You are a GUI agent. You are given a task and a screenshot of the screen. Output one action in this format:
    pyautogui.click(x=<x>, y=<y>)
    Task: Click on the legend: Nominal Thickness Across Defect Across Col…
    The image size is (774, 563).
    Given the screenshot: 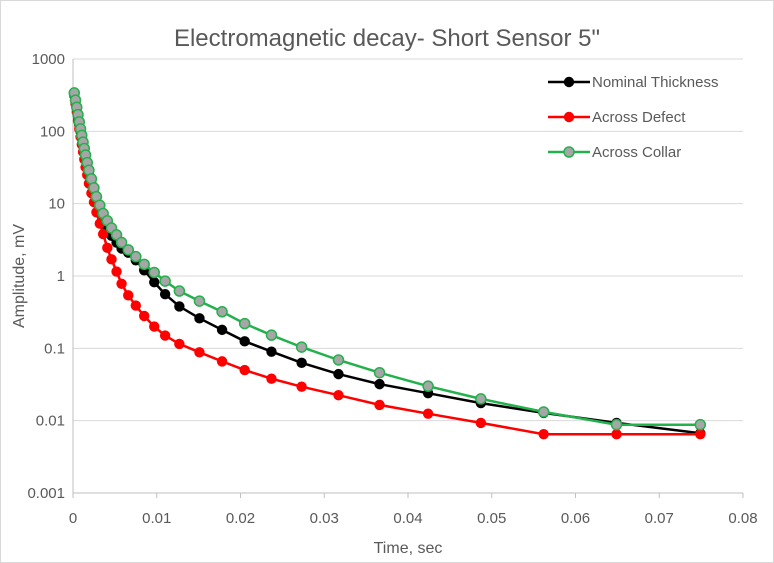 What is the action you would take?
    pyautogui.click(x=633, y=117)
    